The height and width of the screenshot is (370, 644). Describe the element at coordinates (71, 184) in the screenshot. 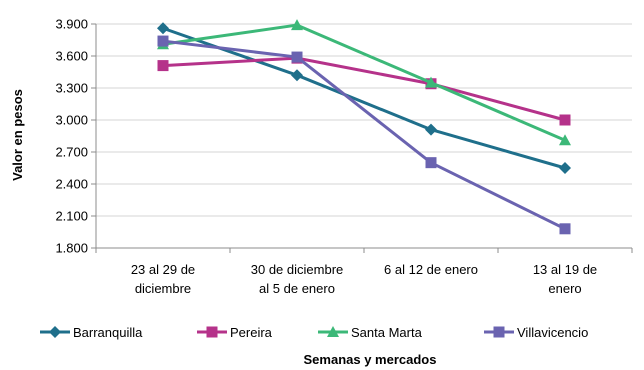

I see `y-tick-label: 2.400` at that location.